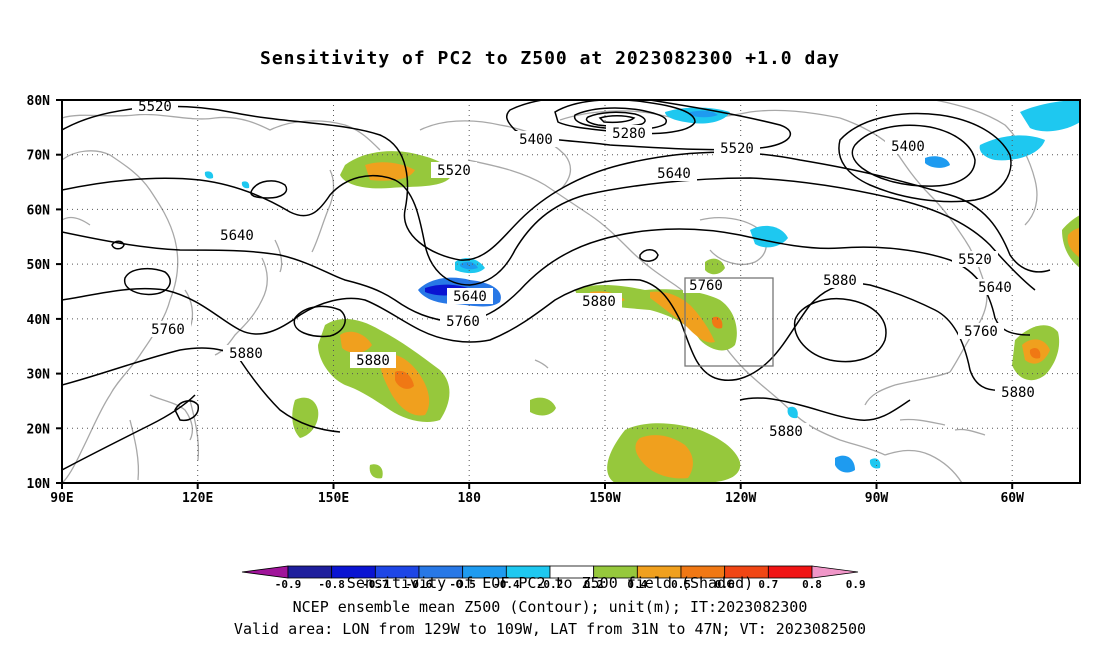 The height and width of the screenshot is (650, 1100). What do you see at coordinates (768, 584) in the screenshot?
I see `colorbar-level-label: 0.7` at bounding box center [768, 584].